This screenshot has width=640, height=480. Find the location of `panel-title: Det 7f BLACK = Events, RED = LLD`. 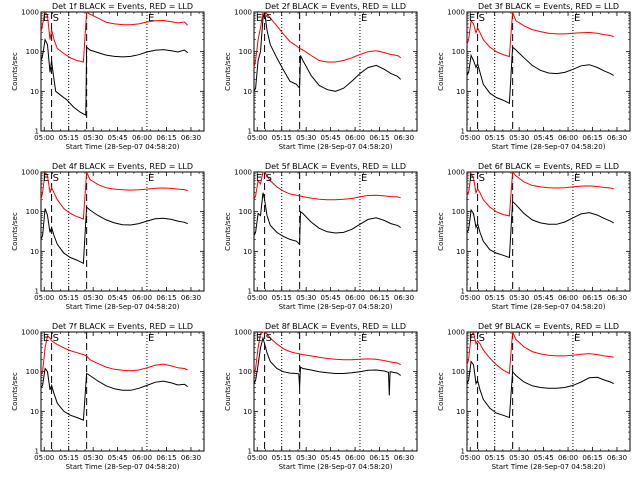

panel-title: Det 7f BLACK = Events, RED = LLD is located at coordinates (122, 326).